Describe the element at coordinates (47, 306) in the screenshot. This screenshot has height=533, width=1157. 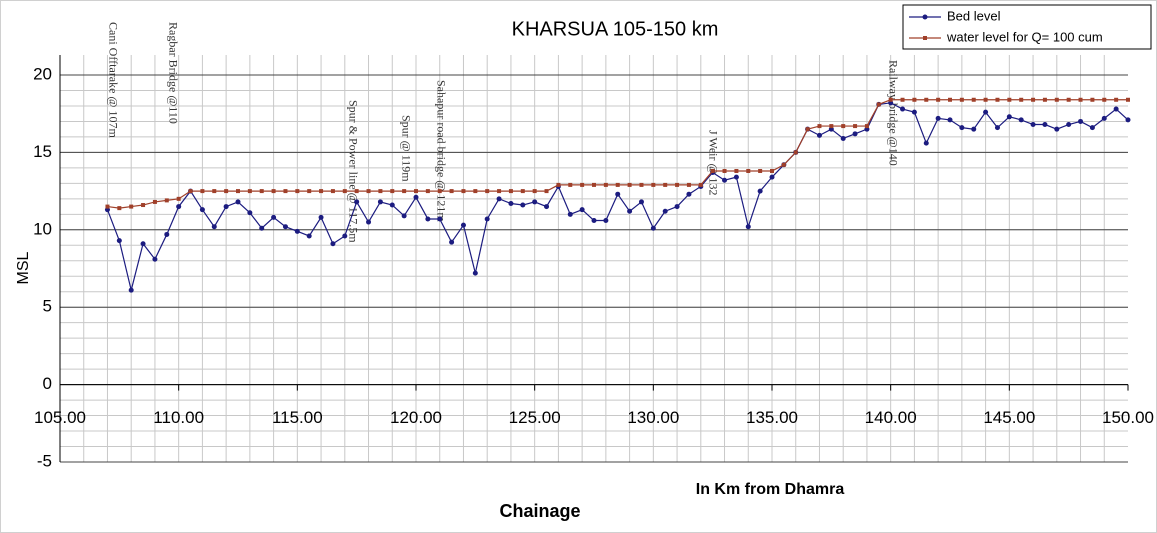
I see `y-tick-label: 5` at that location.